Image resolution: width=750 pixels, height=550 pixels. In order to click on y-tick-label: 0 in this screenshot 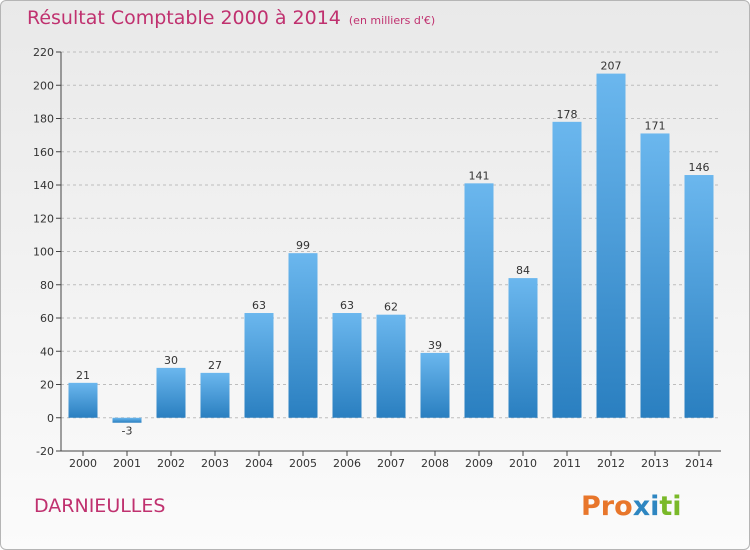, I will do `click(50, 418)`.